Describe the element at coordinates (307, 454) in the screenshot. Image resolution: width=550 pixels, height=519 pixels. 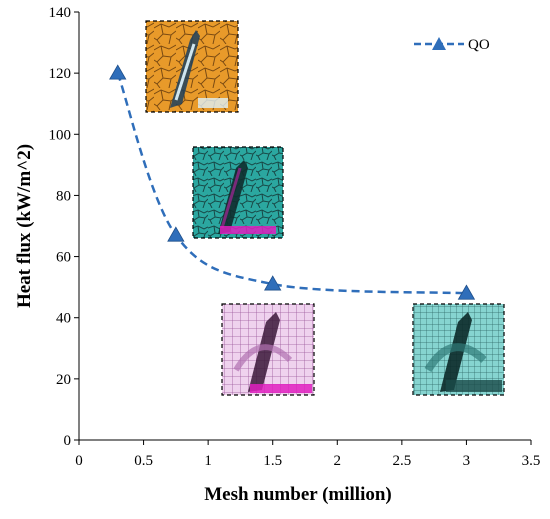
I see `x-ticks: 0 0.5 1 1.5 2 2.5 3 3.5` at that location.